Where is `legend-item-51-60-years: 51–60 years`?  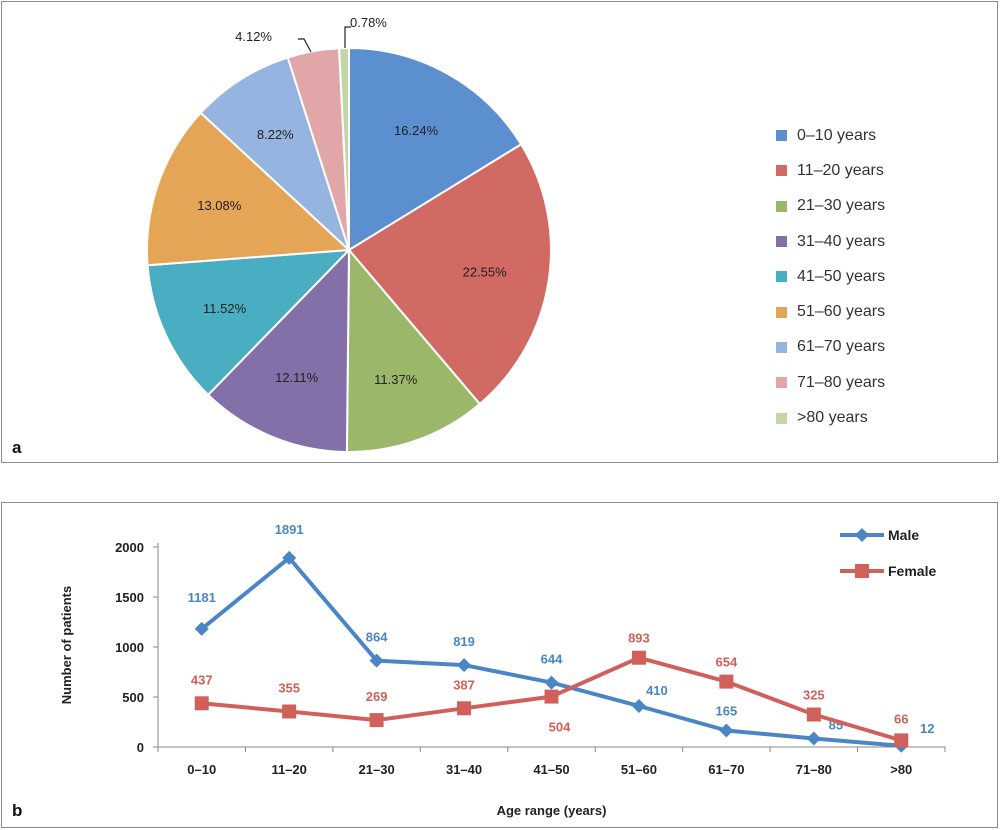 legend-item-51-60-years: 51–60 years is located at coordinates (830, 311).